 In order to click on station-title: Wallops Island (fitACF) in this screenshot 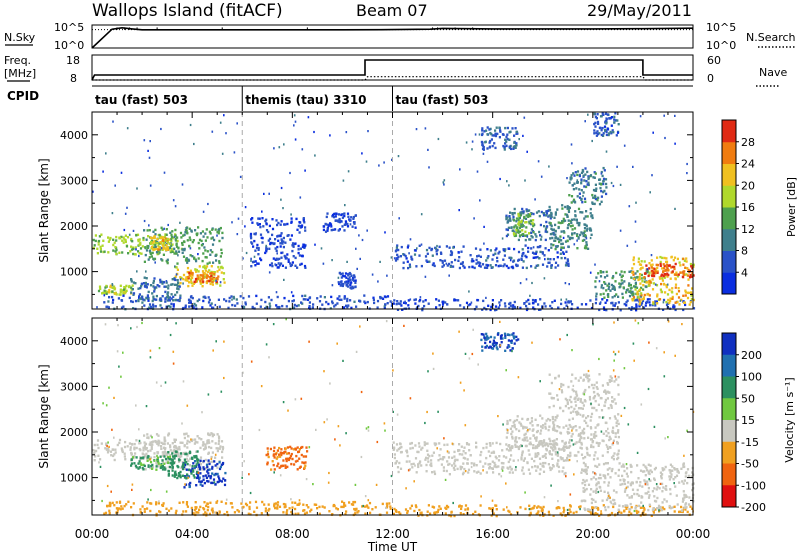, I will do `click(187, 11)`.